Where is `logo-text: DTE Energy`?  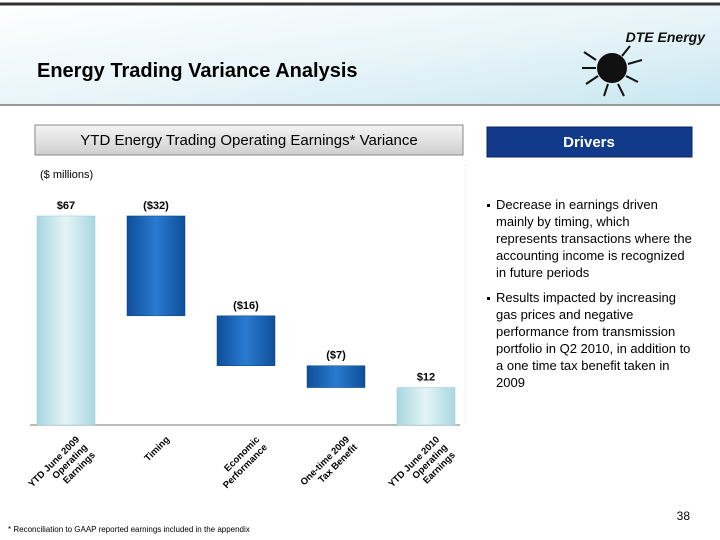
logo-text: DTE Energy is located at coordinates (666, 37).